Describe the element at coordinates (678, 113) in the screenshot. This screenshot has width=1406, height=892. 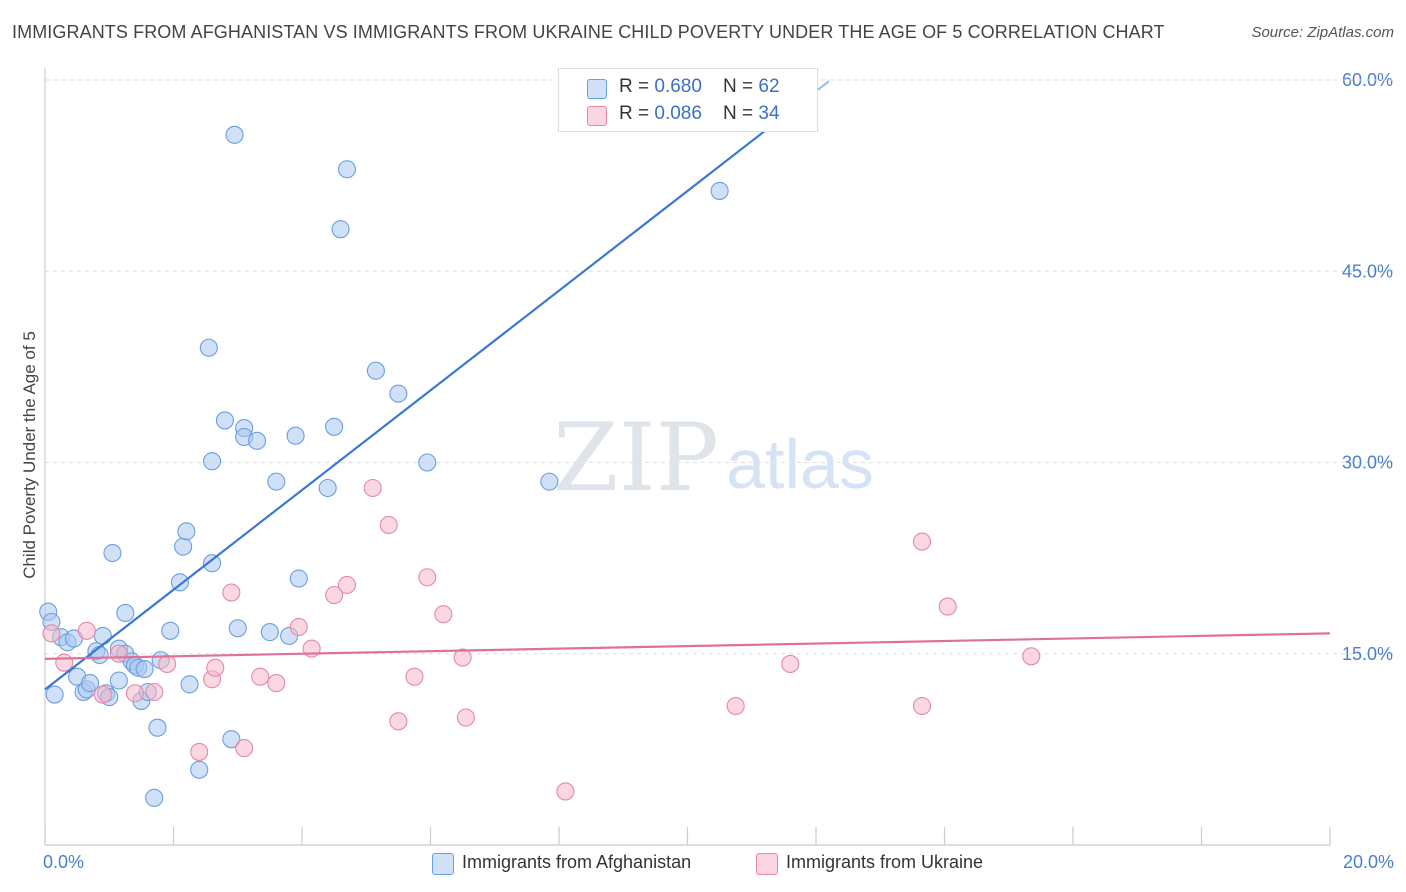
I see `legend-r-value: 0.086` at that location.